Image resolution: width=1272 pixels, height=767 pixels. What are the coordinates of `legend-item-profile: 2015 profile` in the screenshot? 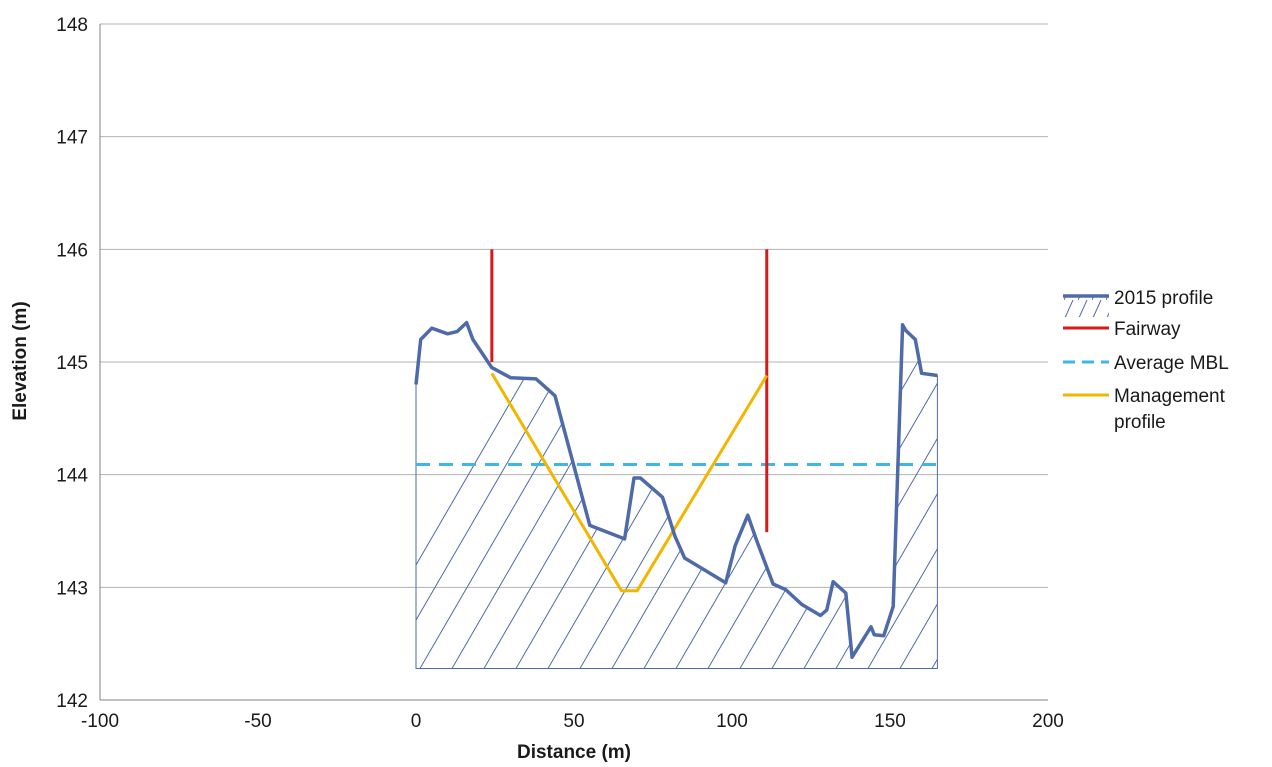 It's located at (1138, 302).